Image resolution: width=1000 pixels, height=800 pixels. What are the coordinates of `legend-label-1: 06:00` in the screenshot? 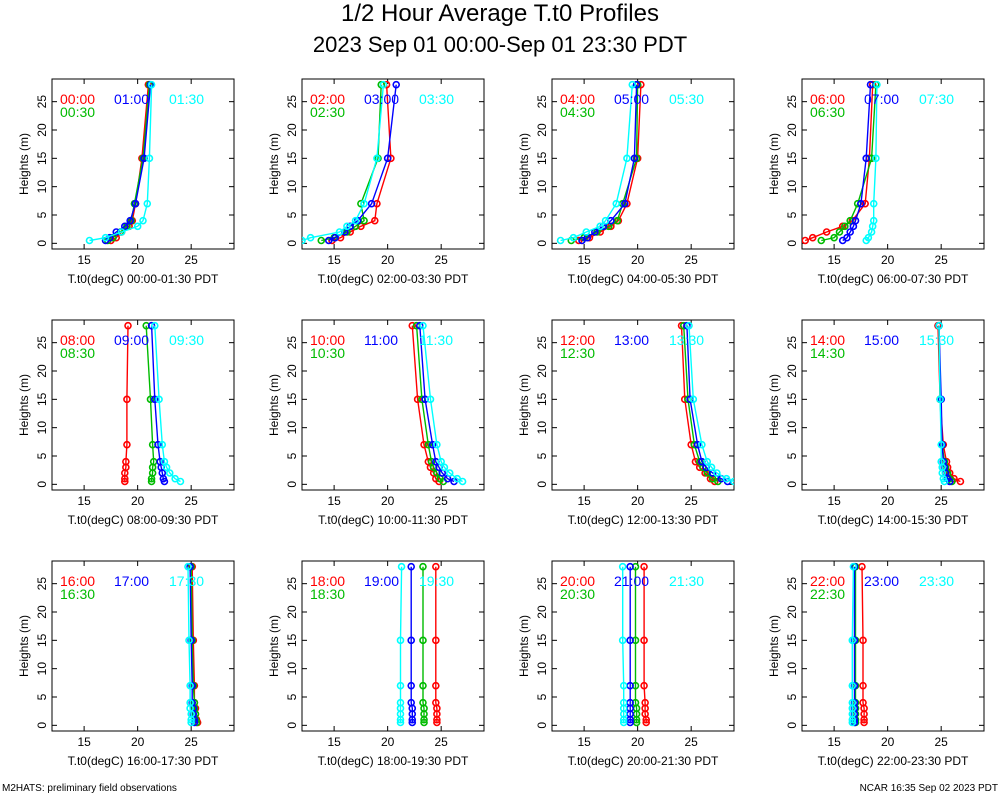 It's located at (827, 99).